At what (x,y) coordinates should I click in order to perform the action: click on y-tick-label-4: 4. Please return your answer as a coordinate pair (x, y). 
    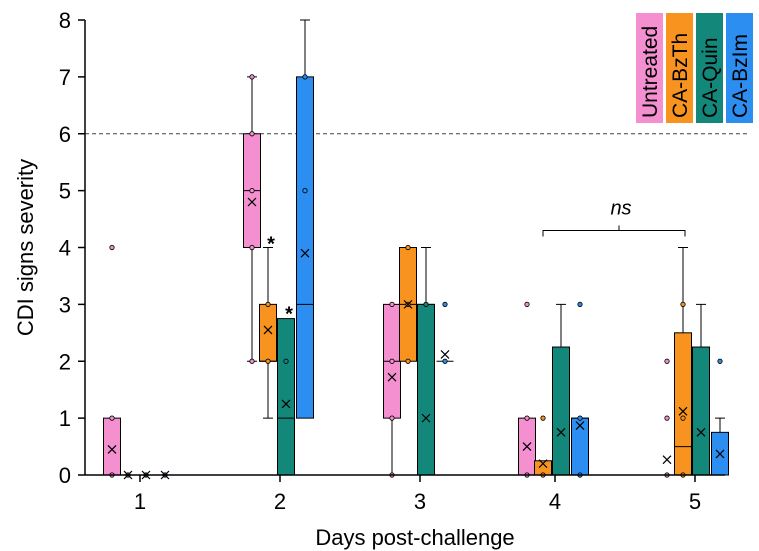
    Looking at the image, I should click on (65, 248).